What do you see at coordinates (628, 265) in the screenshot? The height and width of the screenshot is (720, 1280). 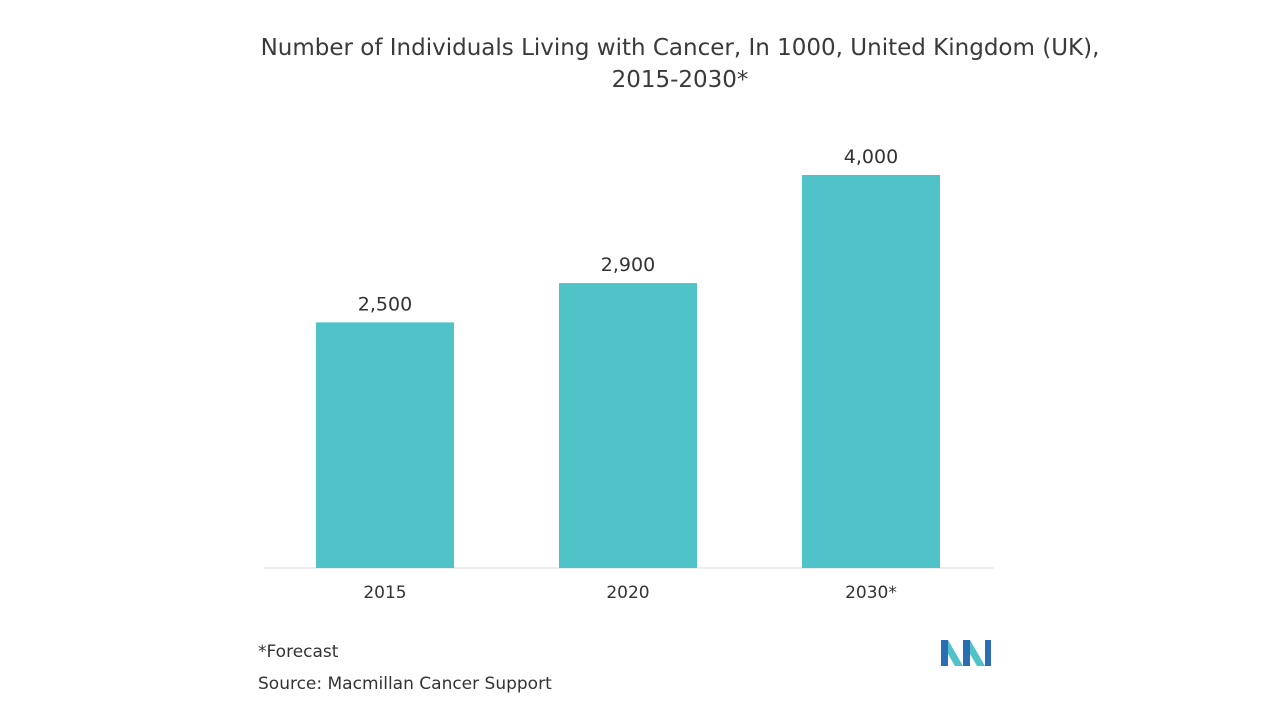 I see `data-label-1: 2,900` at bounding box center [628, 265].